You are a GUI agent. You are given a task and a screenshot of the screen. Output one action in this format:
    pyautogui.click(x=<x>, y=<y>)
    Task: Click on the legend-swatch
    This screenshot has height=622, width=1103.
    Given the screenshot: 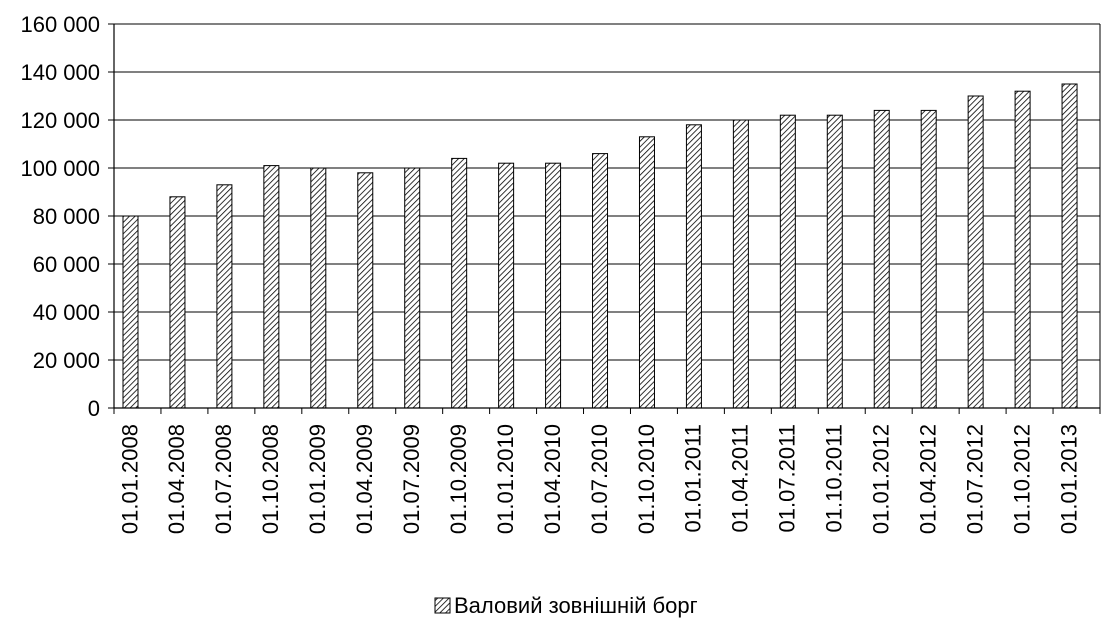 What is the action you would take?
    pyautogui.click(x=442, y=605)
    